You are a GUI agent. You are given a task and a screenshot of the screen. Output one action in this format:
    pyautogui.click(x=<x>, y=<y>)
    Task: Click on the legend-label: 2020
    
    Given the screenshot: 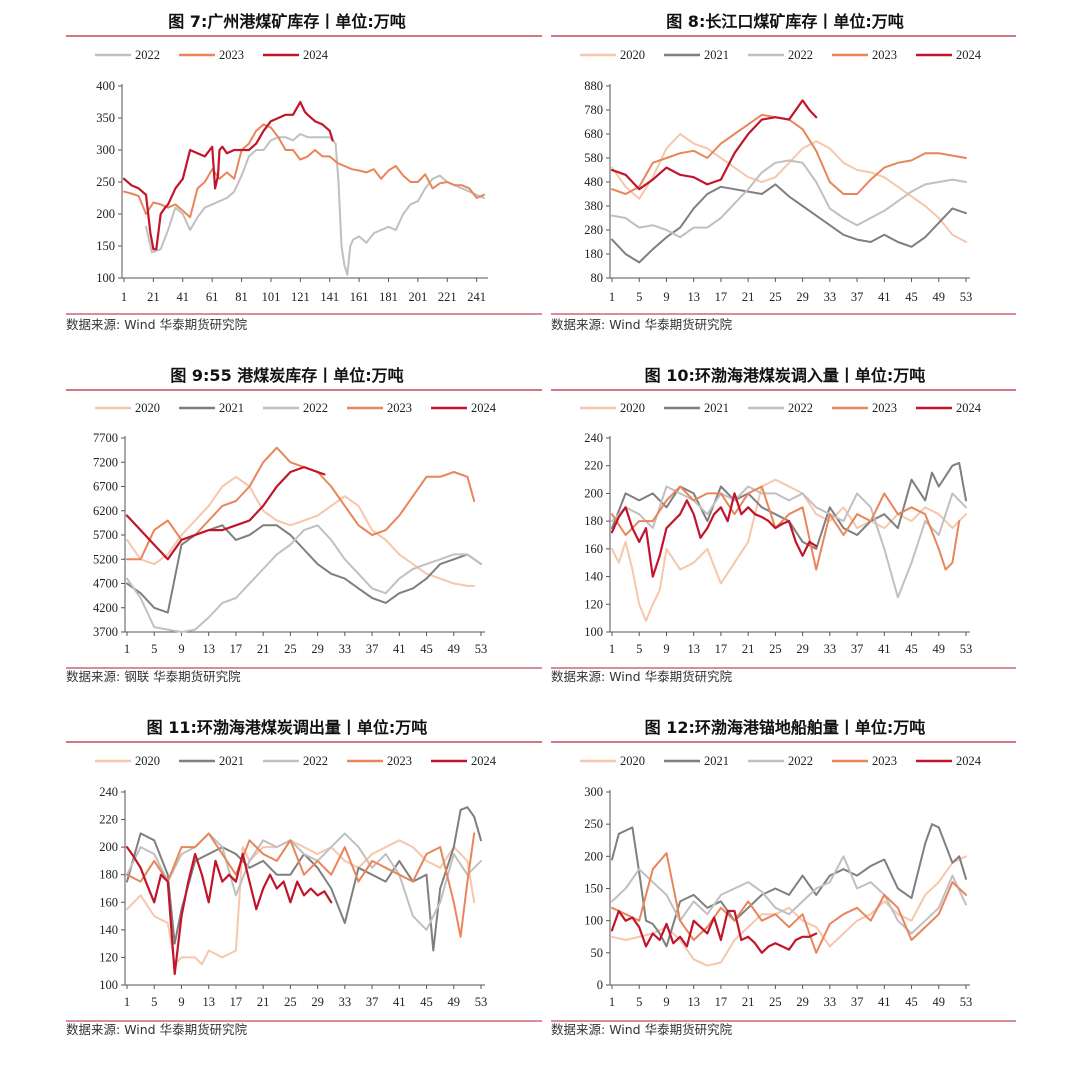 What is the action you would take?
    pyautogui.click(x=147, y=761)
    